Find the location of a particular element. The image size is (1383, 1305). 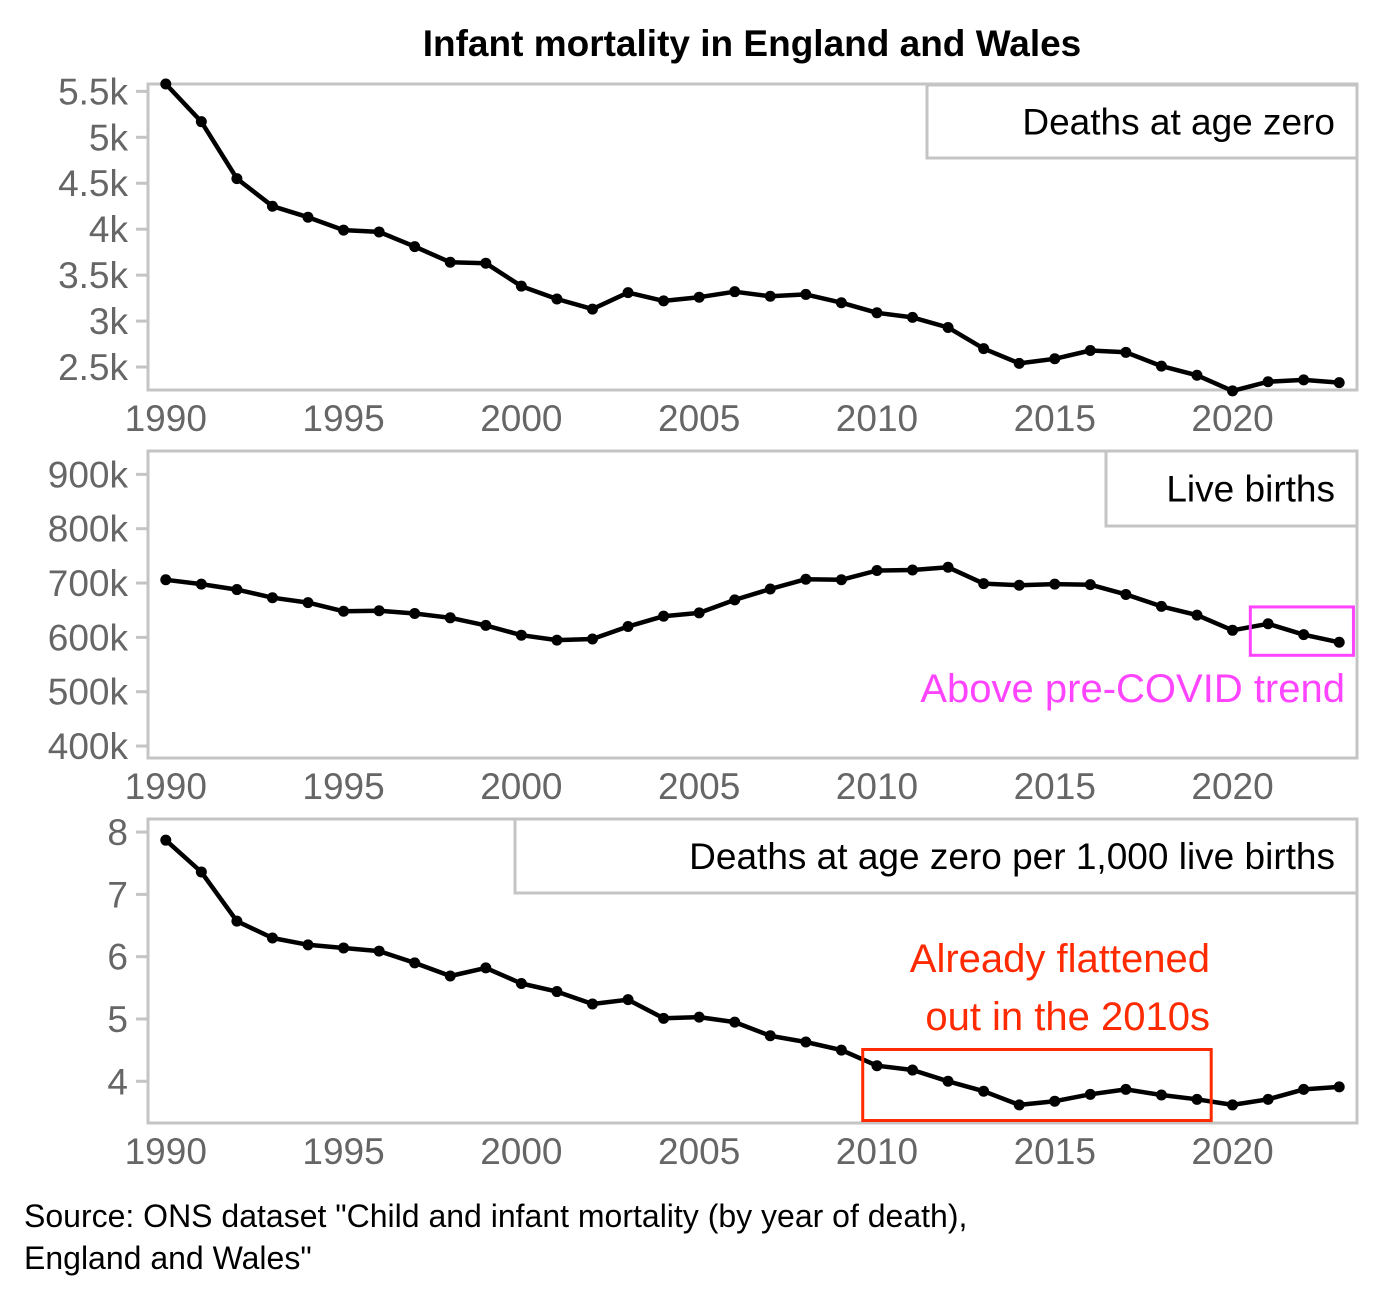

annotation-box is located at coordinates (1301, 631).